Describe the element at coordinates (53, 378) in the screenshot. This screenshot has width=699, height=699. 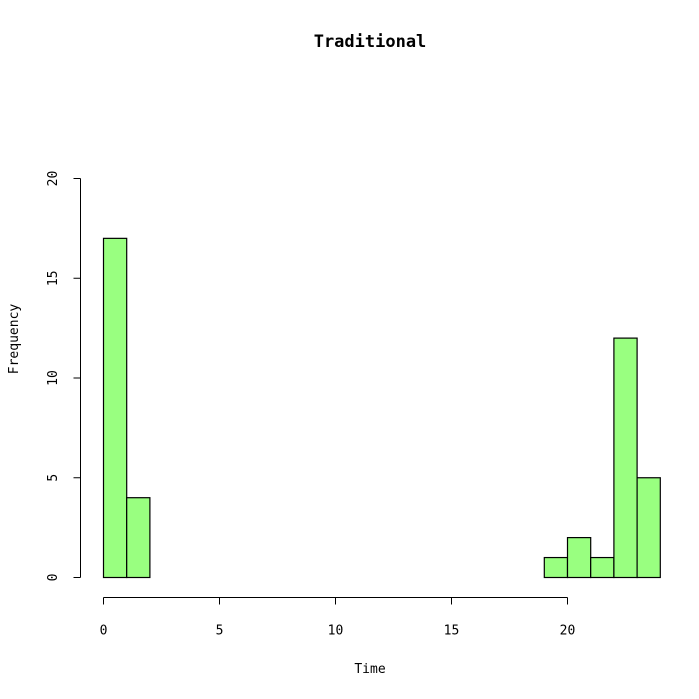
I see `y-tick-label-2: 10` at that location.